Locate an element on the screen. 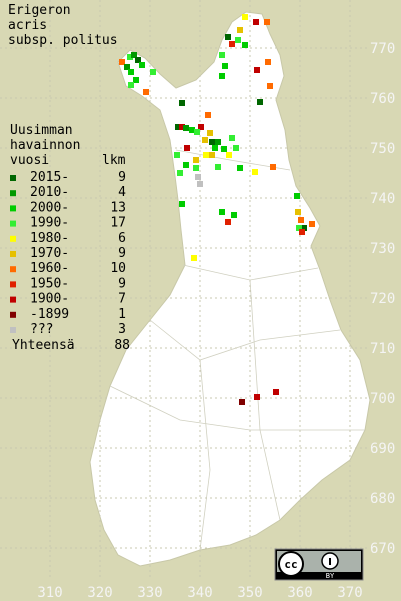 Image resolution: width=401 pixels, height=601 pixels. legend-heading: havainnon is located at coordinates (45, 145).